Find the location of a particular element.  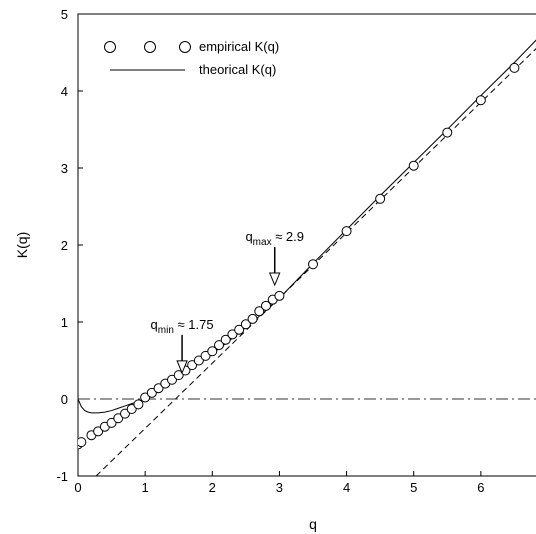

annotation-value: ≈ 1.75 is located at coordinates (194, 324).